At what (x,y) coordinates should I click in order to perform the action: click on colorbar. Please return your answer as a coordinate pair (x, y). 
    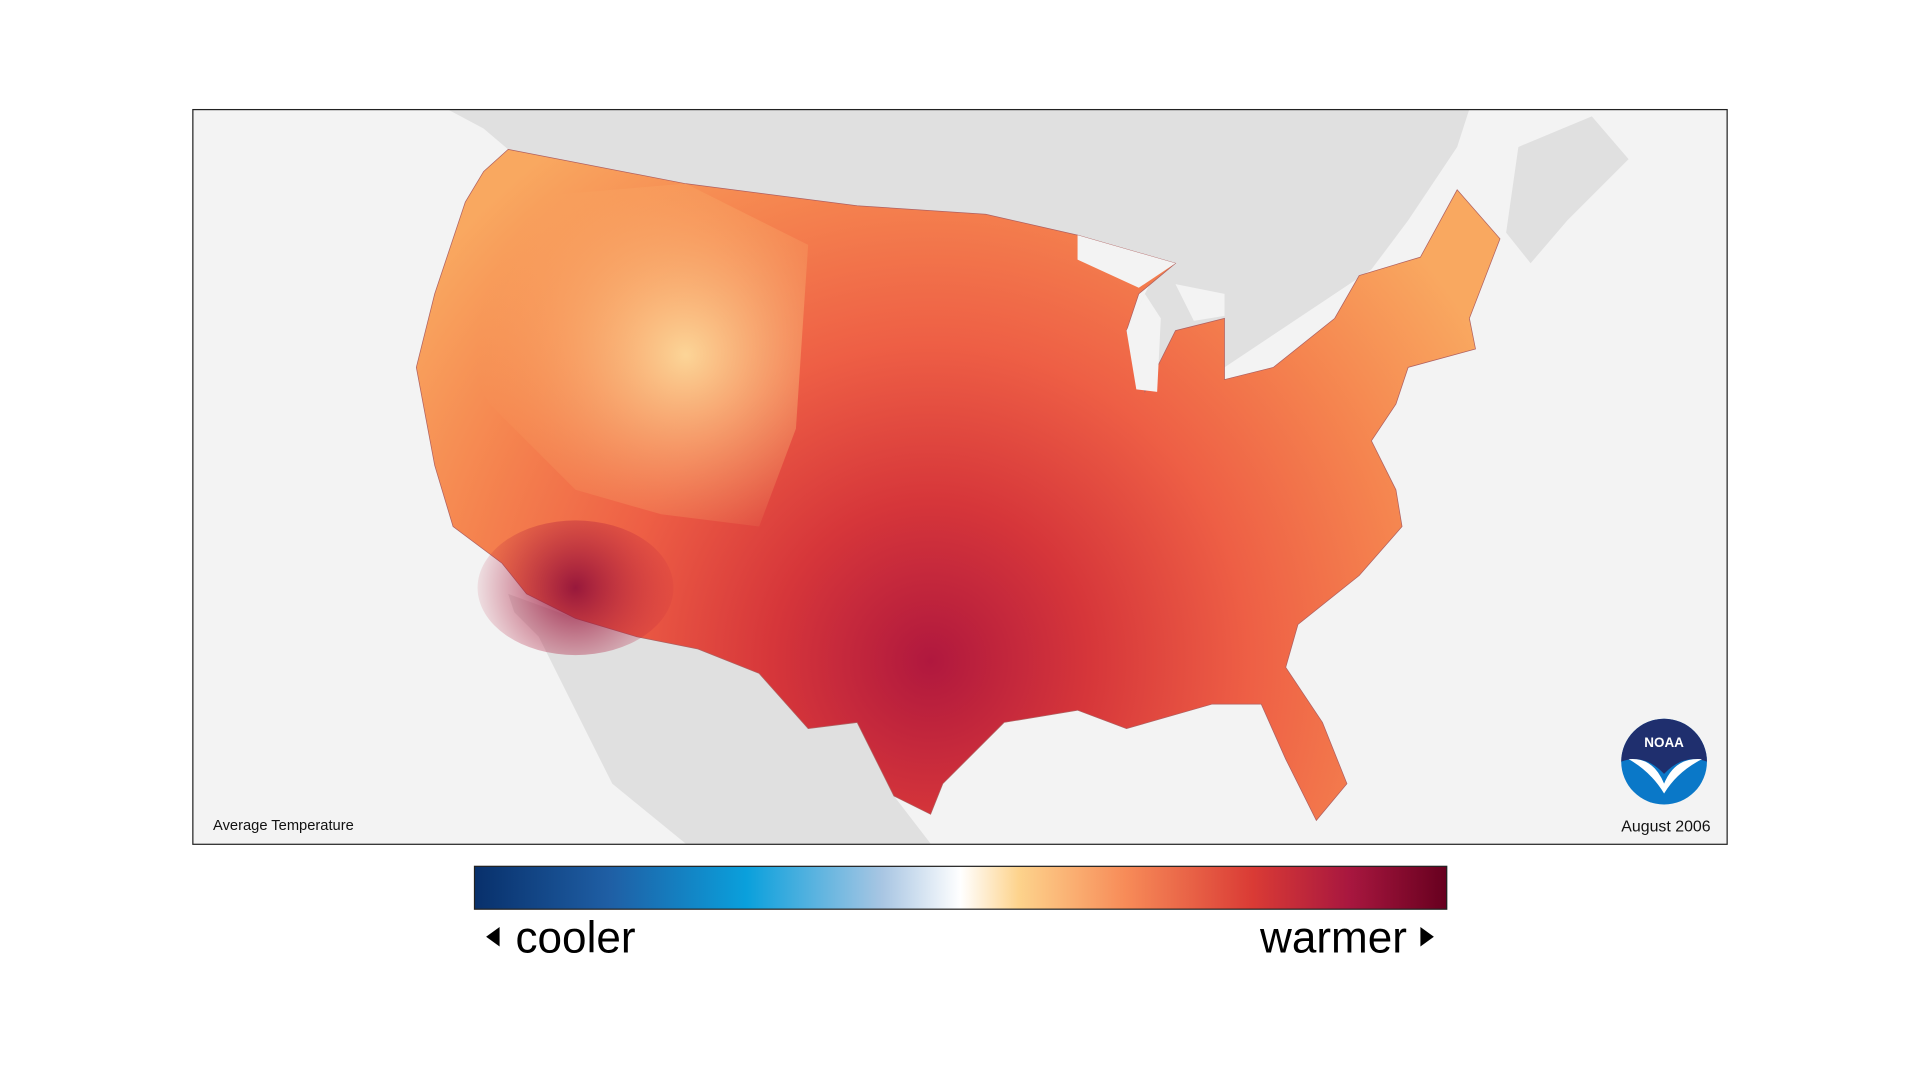
    Looking at the image, I should click on (960, 887).